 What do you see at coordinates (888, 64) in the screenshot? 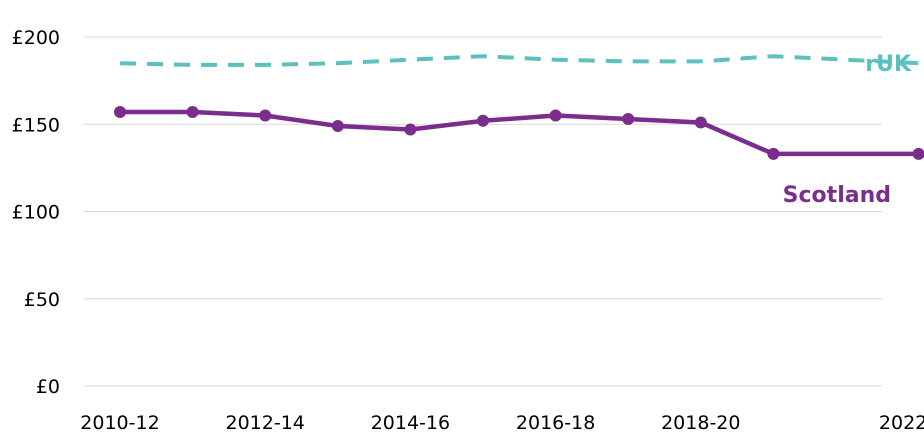
I see `series-label-ruk: rUK` at bounding box center [888, 64].